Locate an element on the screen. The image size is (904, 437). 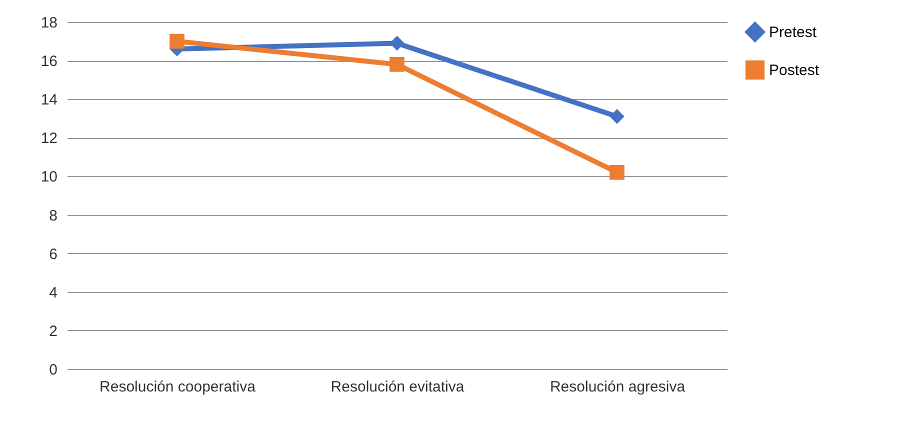
y-tick-label: 12 is located at coordinates (49, 139).